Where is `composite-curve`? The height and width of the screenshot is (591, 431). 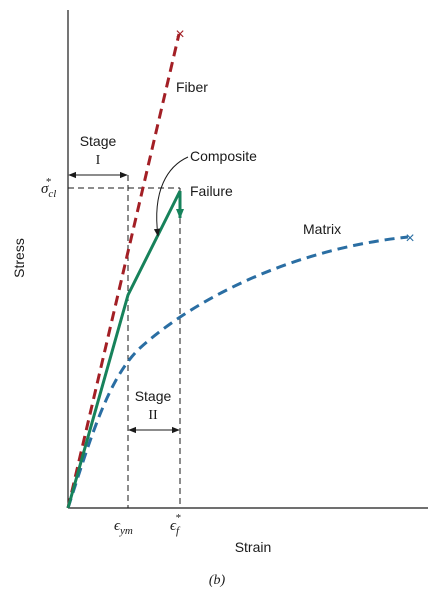 composite-curve is located at coordinates (124, 349).